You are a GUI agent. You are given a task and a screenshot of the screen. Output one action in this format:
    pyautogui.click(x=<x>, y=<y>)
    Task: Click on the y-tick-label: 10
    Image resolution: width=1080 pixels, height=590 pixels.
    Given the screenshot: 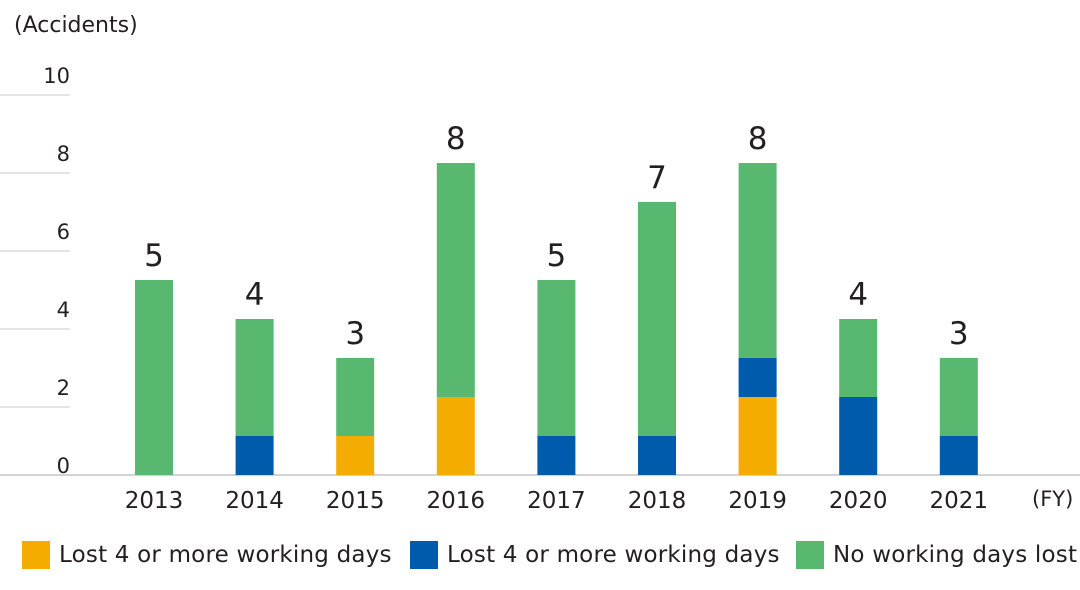 What is the action you would take?
    pyautogui.click(x=56, y=76)
    